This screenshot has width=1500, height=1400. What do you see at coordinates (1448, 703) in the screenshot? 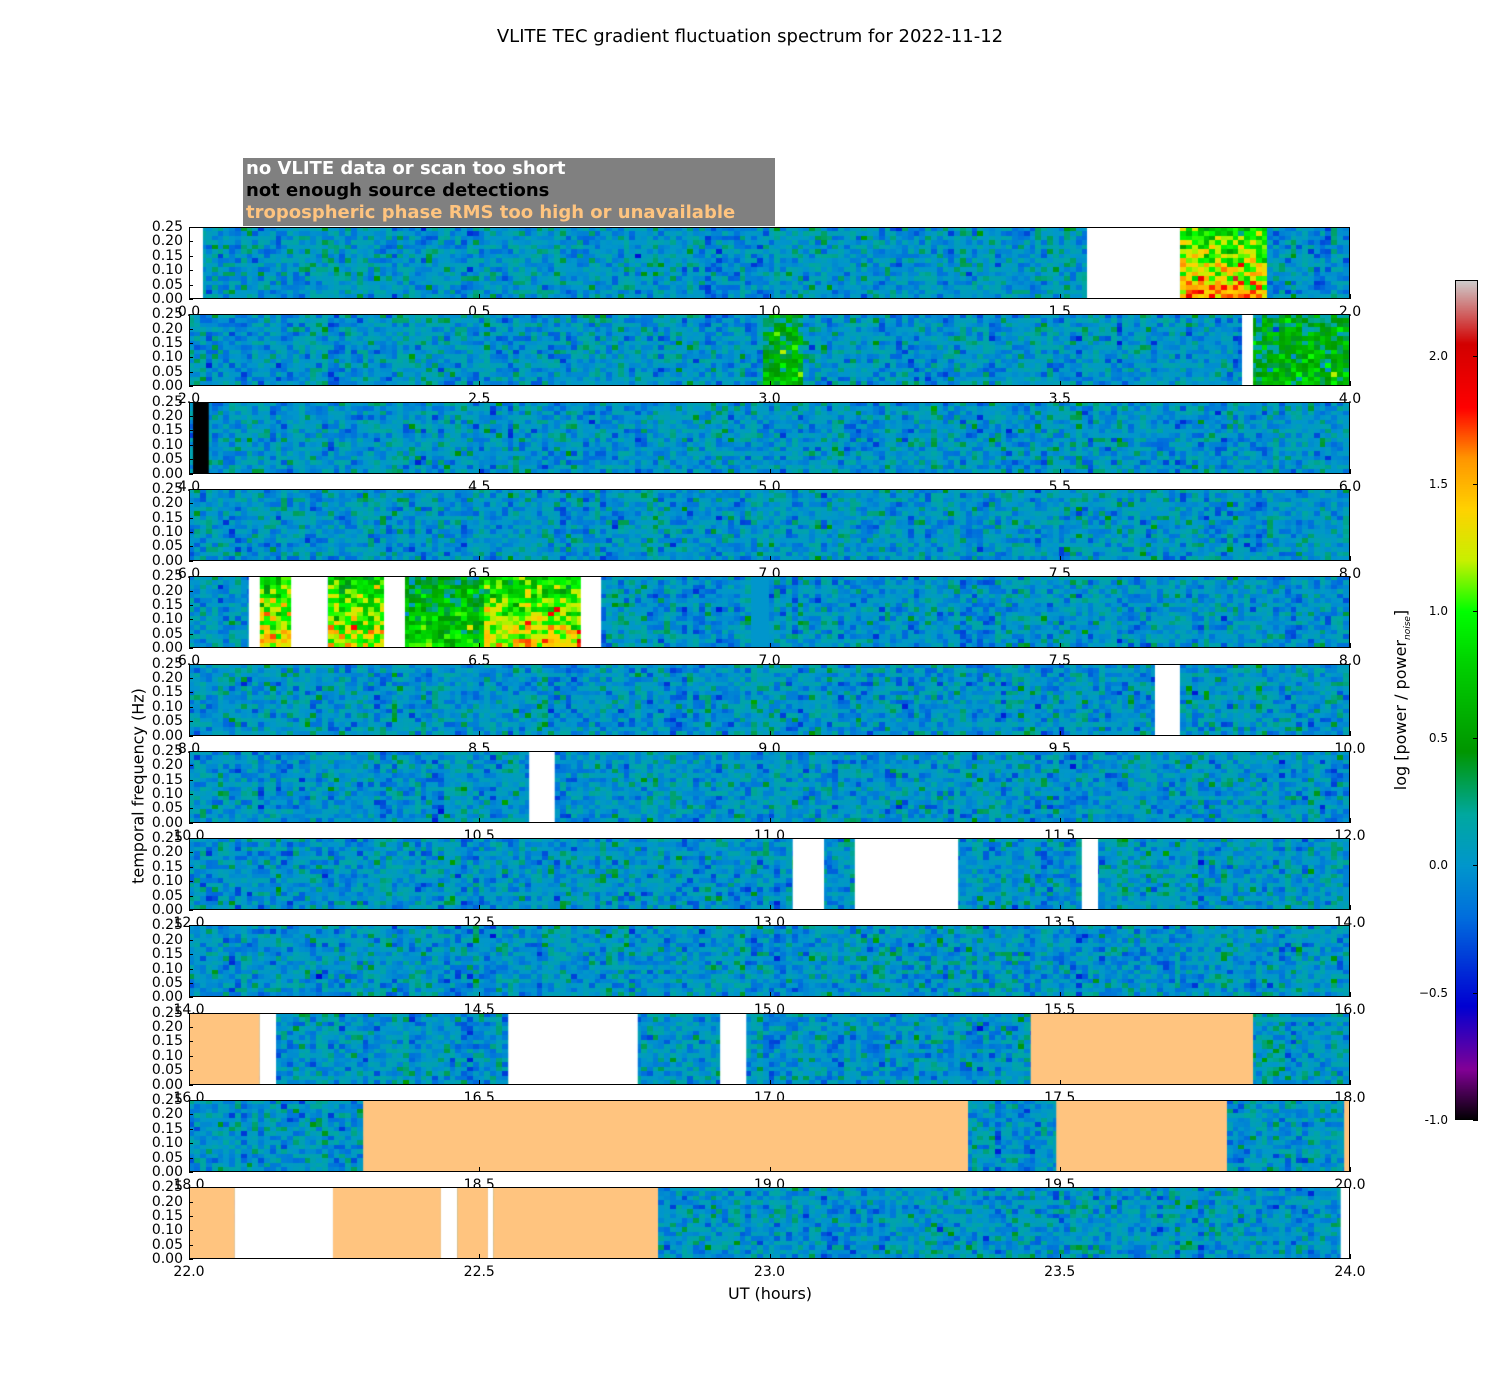
I see `colorbar: -1.0 −0.5 0.0 0.5 1.0 1.5 2.0` at bounding box center [1448, 703].